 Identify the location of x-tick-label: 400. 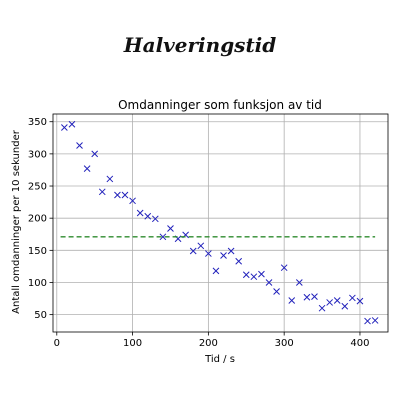
(359, 343).